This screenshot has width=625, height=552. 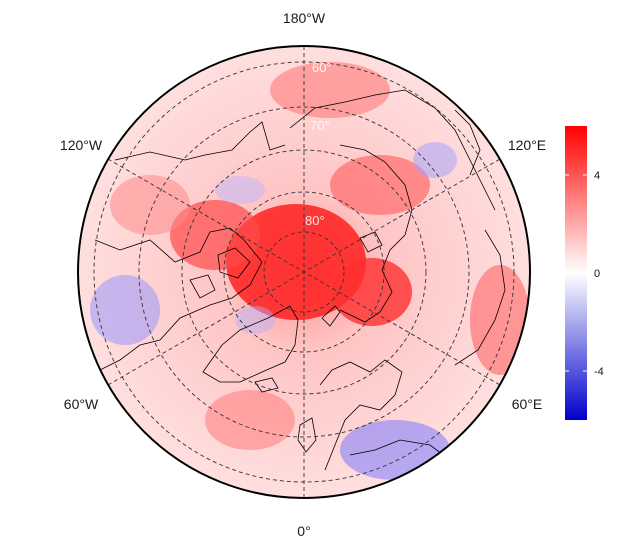 What do you see at coordinates (215, 235) in the screenshot?
I see `hotspot-western-arctic` at bounding box center [215, 235].